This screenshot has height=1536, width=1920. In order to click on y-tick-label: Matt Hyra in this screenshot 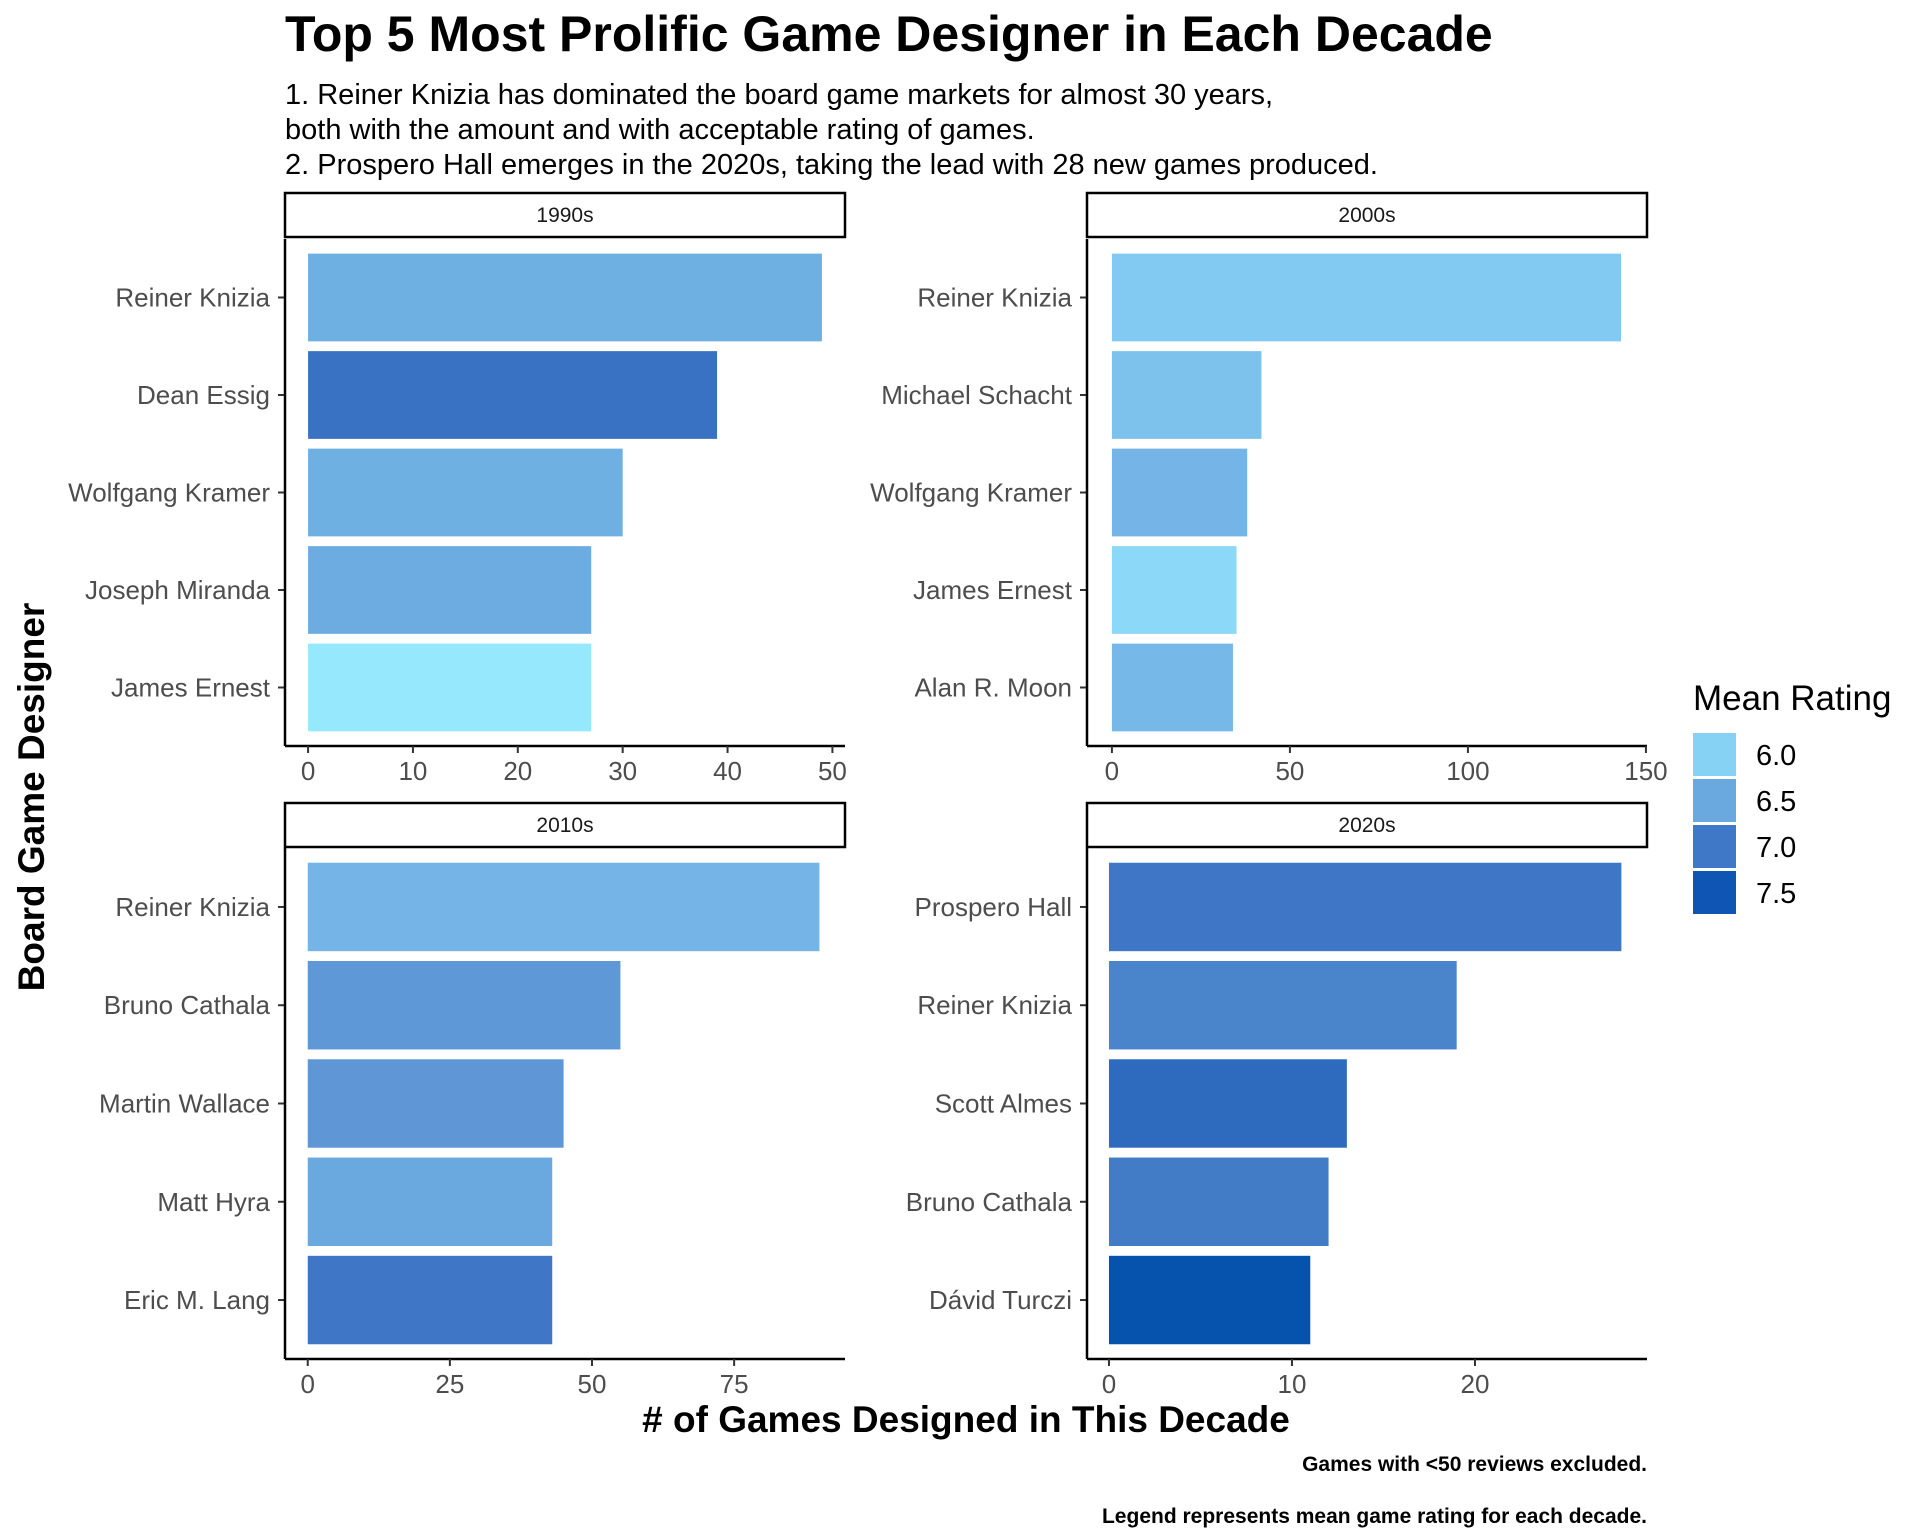, I will do `click(213, 1202)`.